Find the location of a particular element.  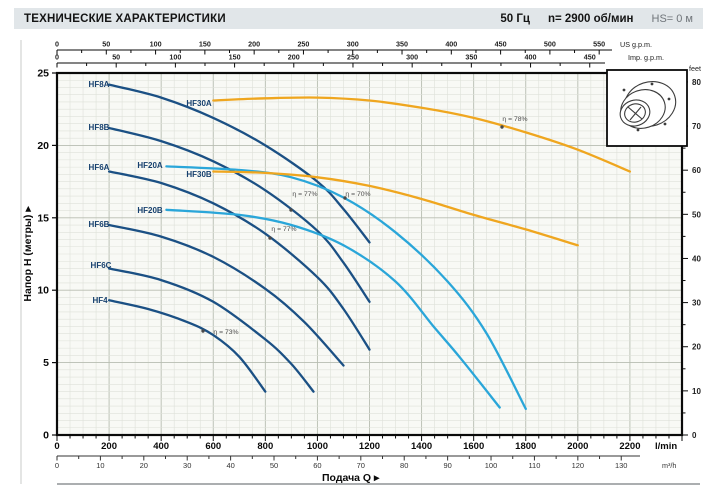

svg-text: 15 is located at coordinates (43, 218).